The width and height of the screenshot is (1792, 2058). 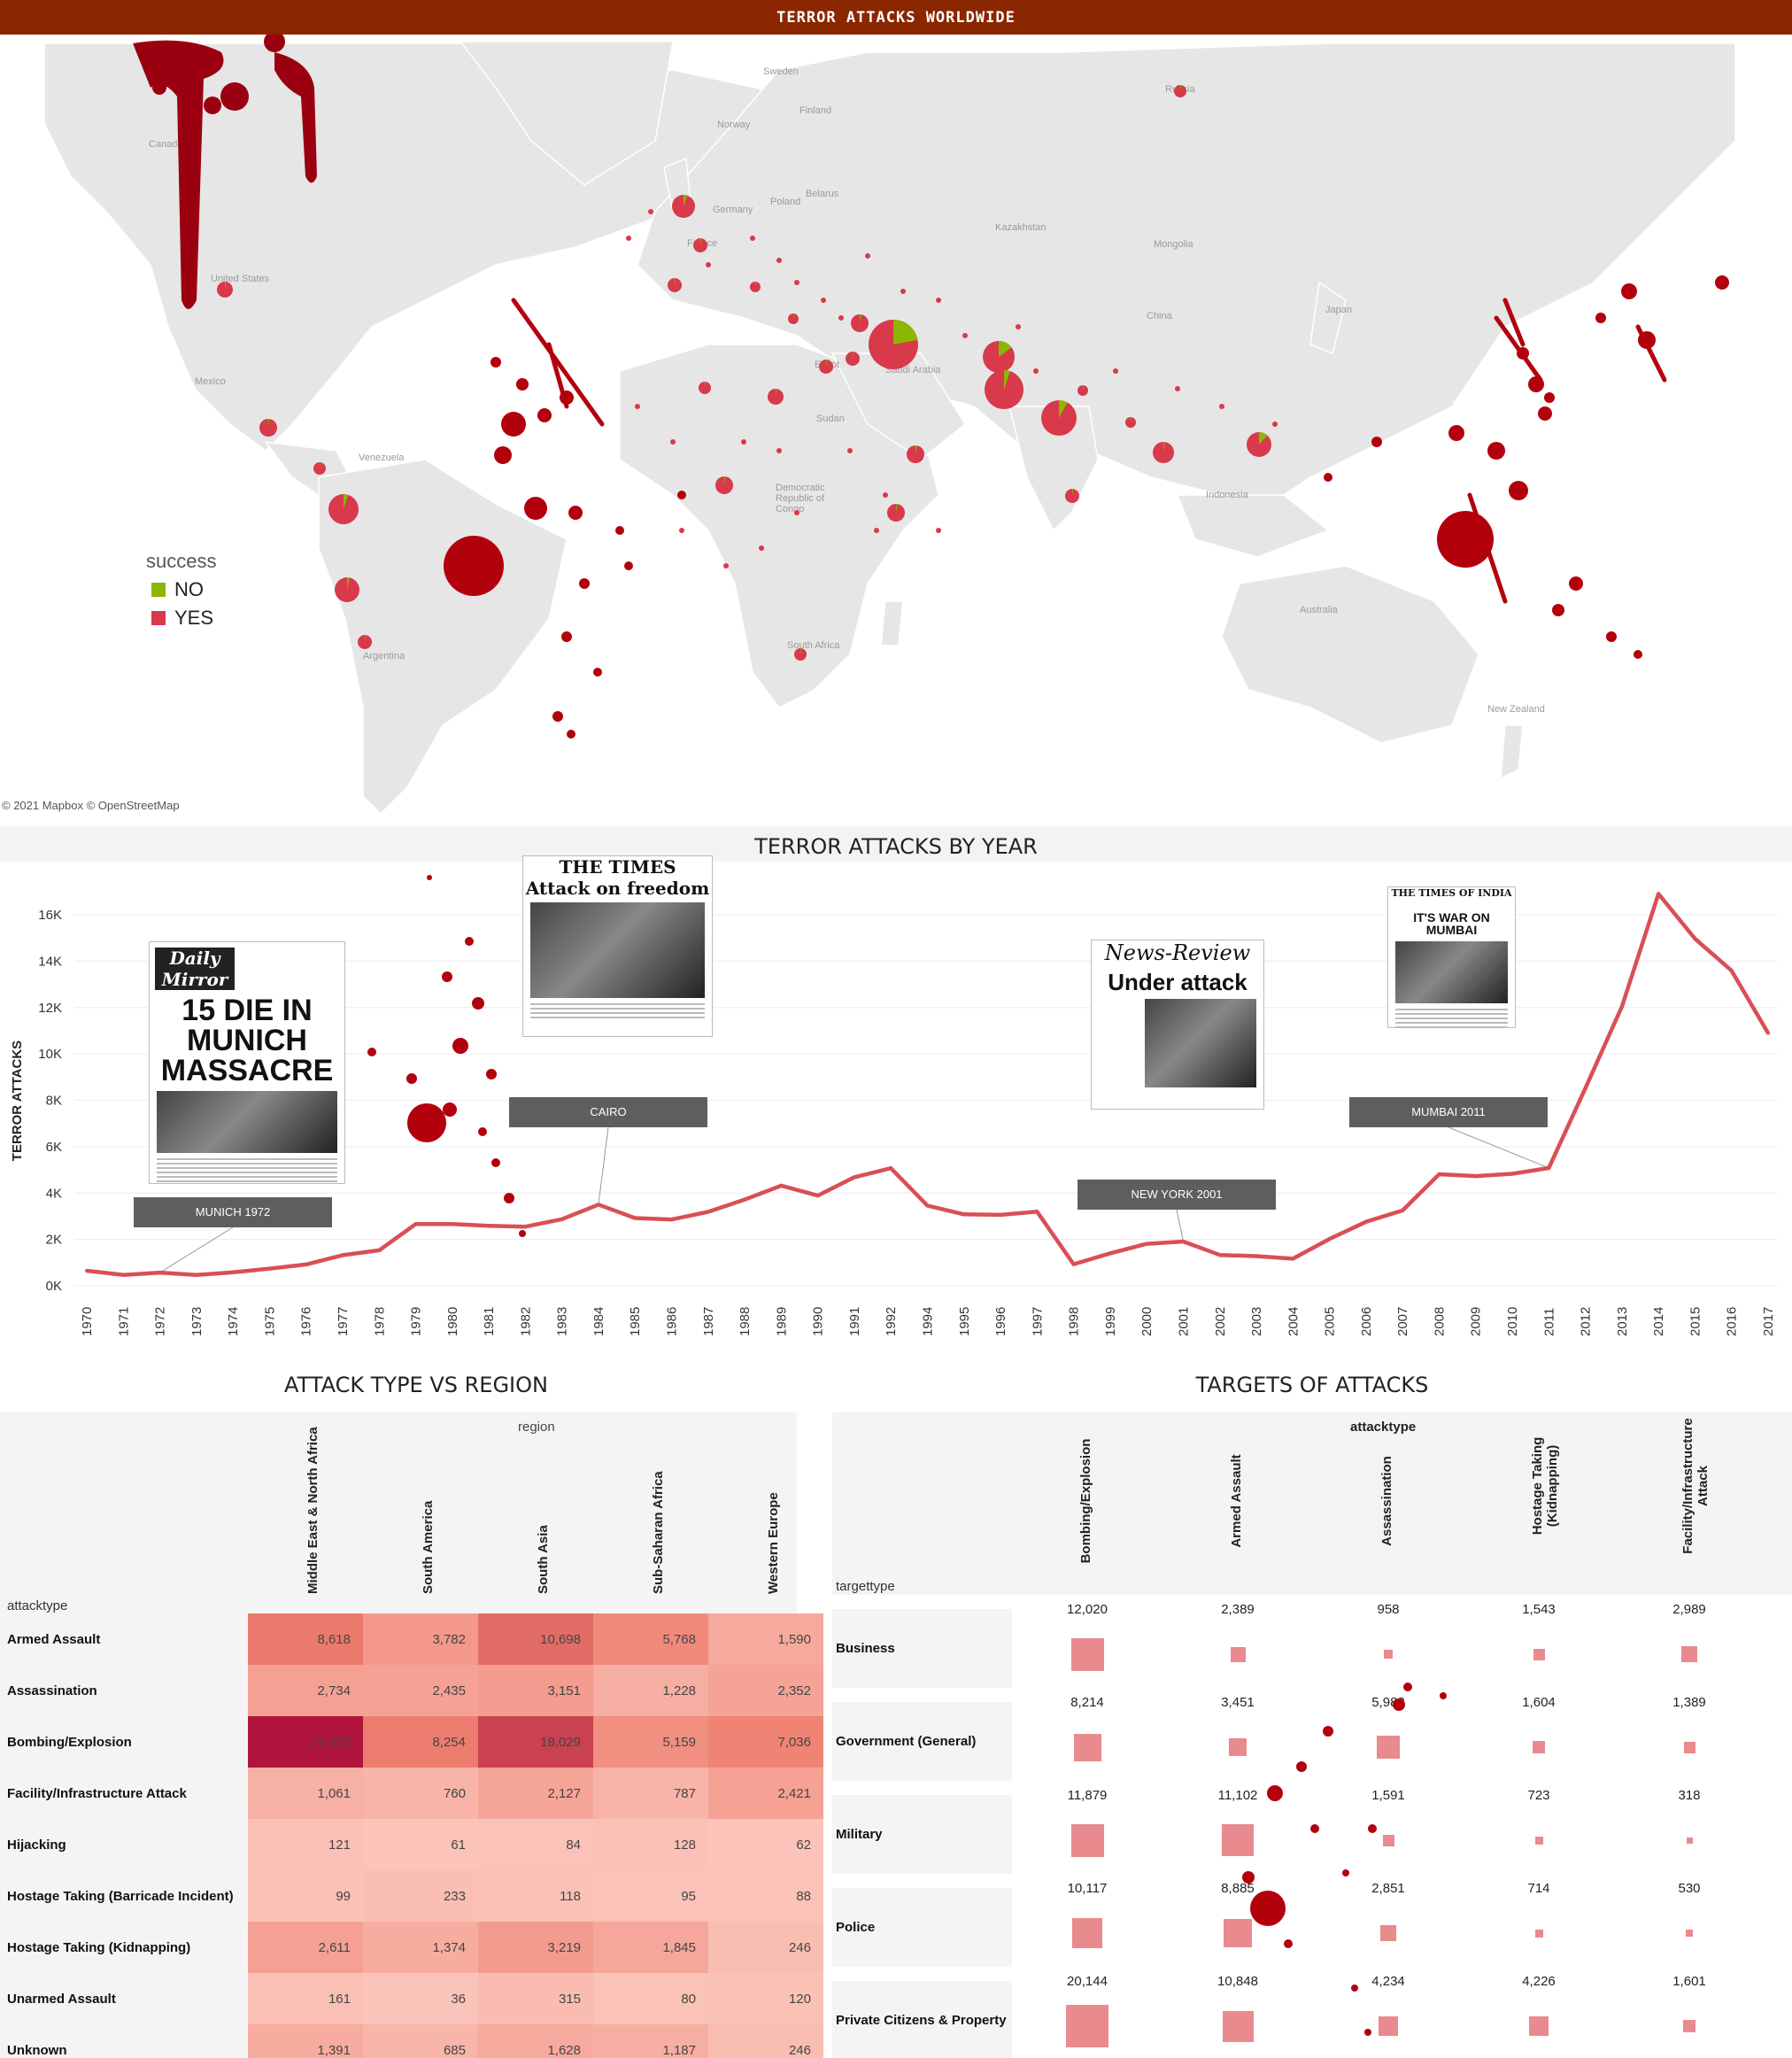 What do you see at coordinates (306, 2041) in the screenshot?
I see `heatmap-cell: 1,391` at bounding box center [306, 2041].